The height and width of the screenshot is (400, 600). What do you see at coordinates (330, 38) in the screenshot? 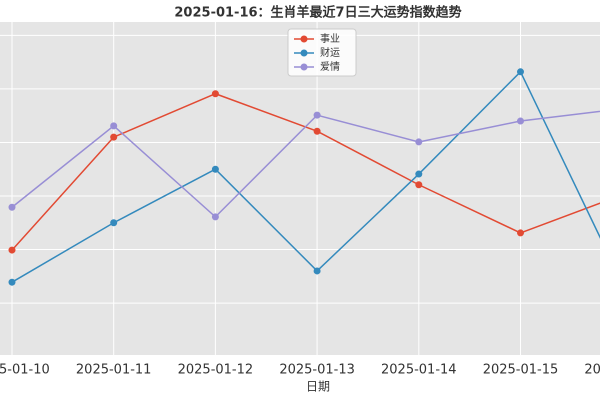
I see `legend-label: 事业` at bounding box center [330, 38].